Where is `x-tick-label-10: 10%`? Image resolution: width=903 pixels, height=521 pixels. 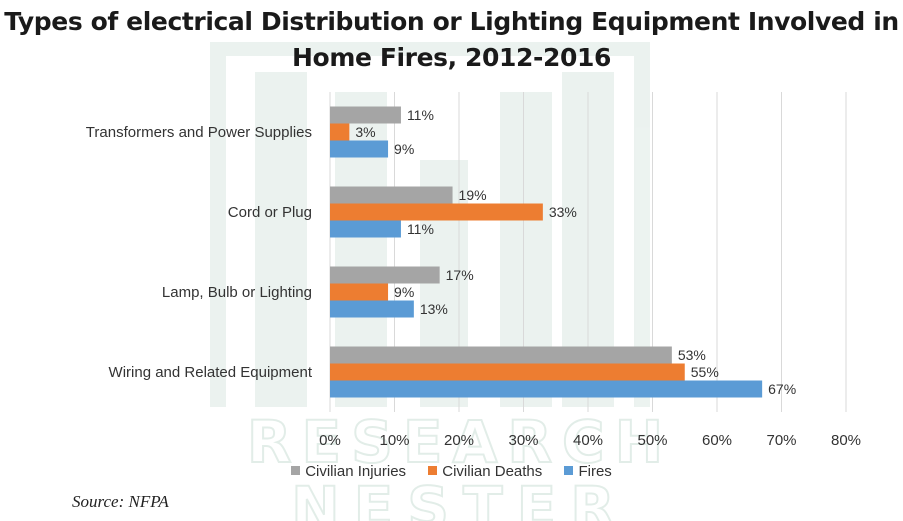 x-tick-label-10: 10% is located at coordinates (394, 440).